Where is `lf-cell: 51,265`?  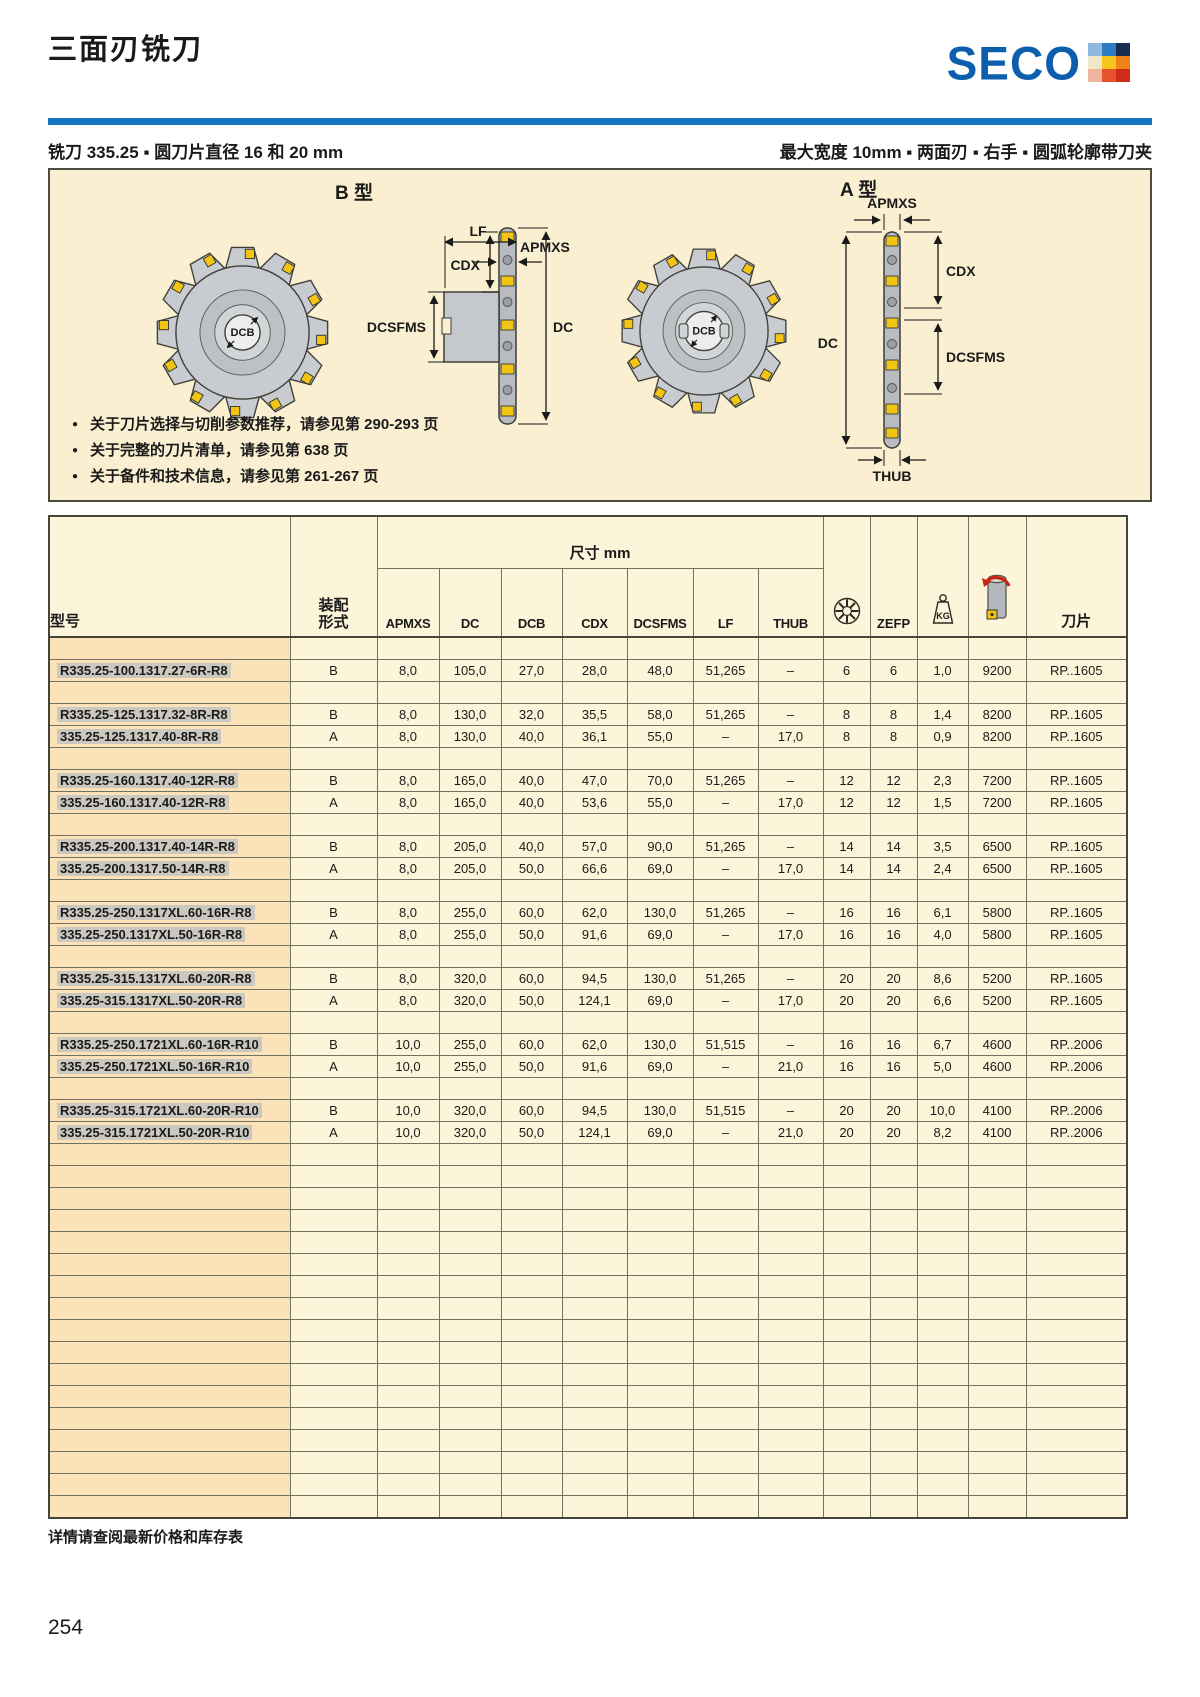
lf-cell: 51,265 is located at coordinates (725, 912).